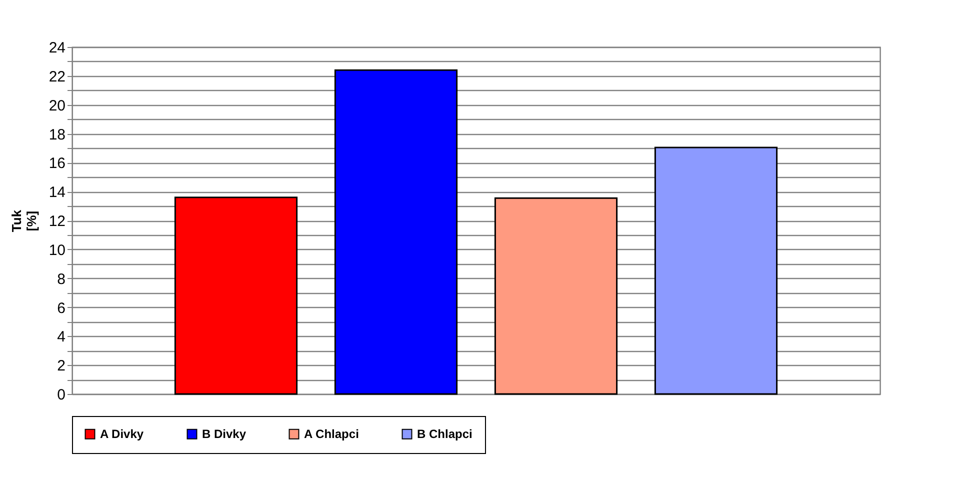  I want to click on y-tick-label: 4, so click(61, 337).